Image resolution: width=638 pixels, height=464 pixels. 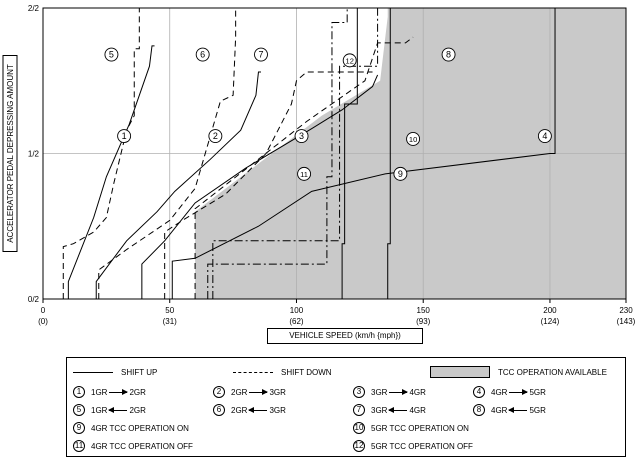 I want to click on curve-label-10: 10, so click(x=413, y=139).